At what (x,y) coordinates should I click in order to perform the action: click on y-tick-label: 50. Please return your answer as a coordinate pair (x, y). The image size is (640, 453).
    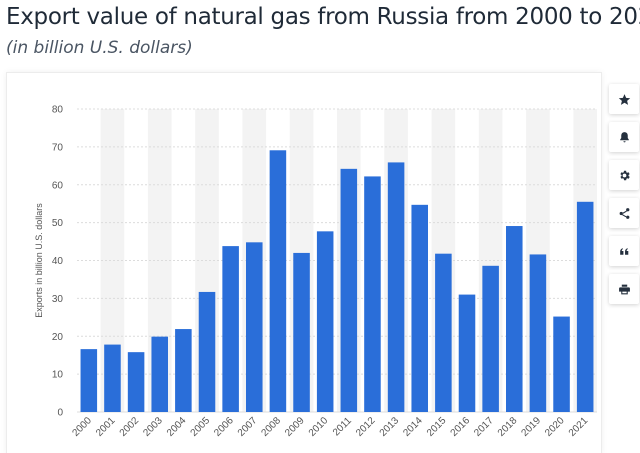
    Looking at the image, I should click on (58, 223).